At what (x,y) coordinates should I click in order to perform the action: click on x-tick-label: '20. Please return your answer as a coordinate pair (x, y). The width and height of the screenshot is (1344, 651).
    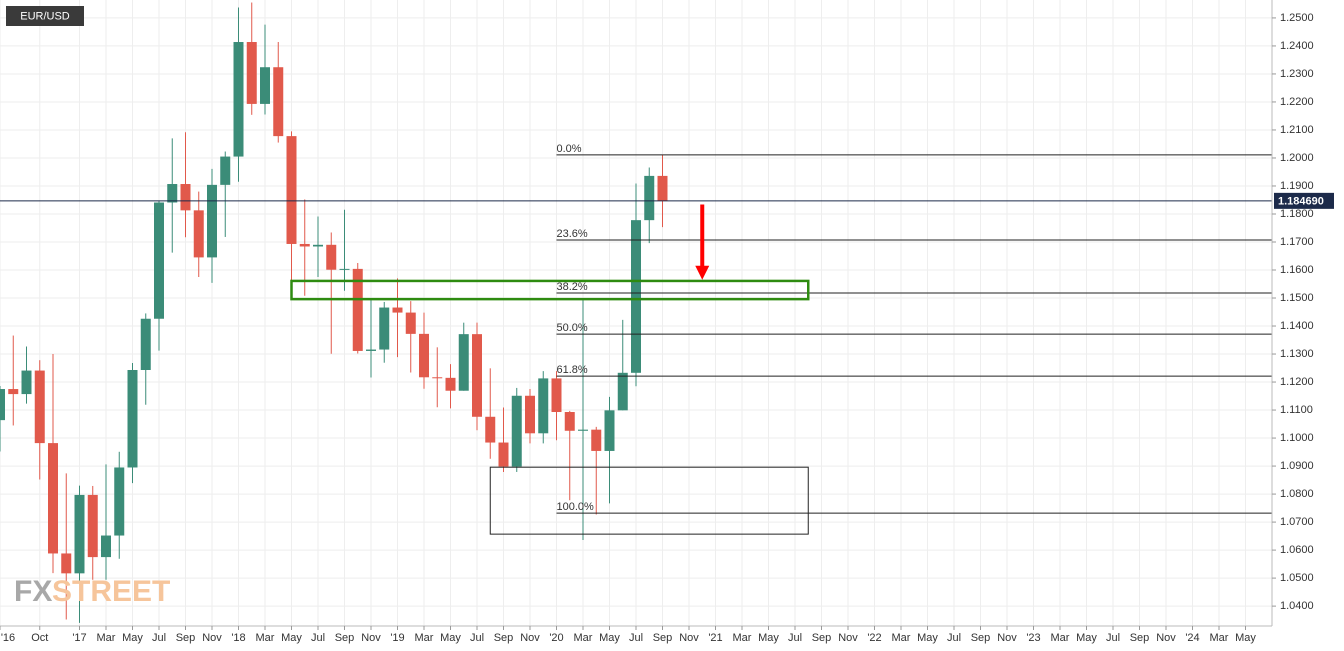
    Looking at the image, I should click on (556, 638).